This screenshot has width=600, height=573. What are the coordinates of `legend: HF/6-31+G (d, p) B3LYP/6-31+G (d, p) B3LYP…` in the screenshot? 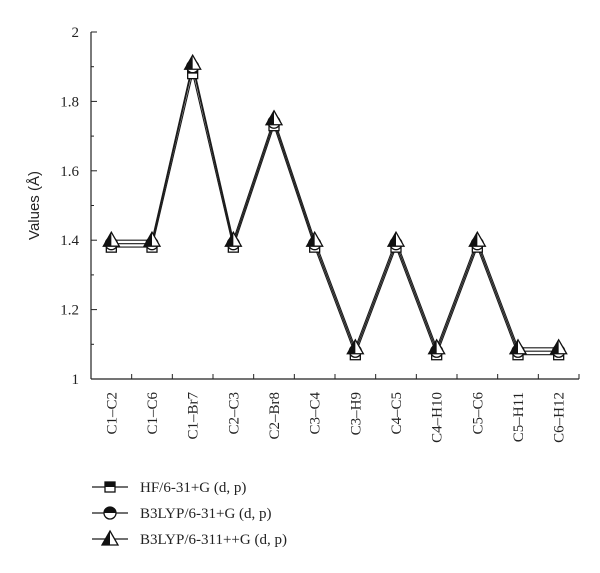 It's located at (189, 514).